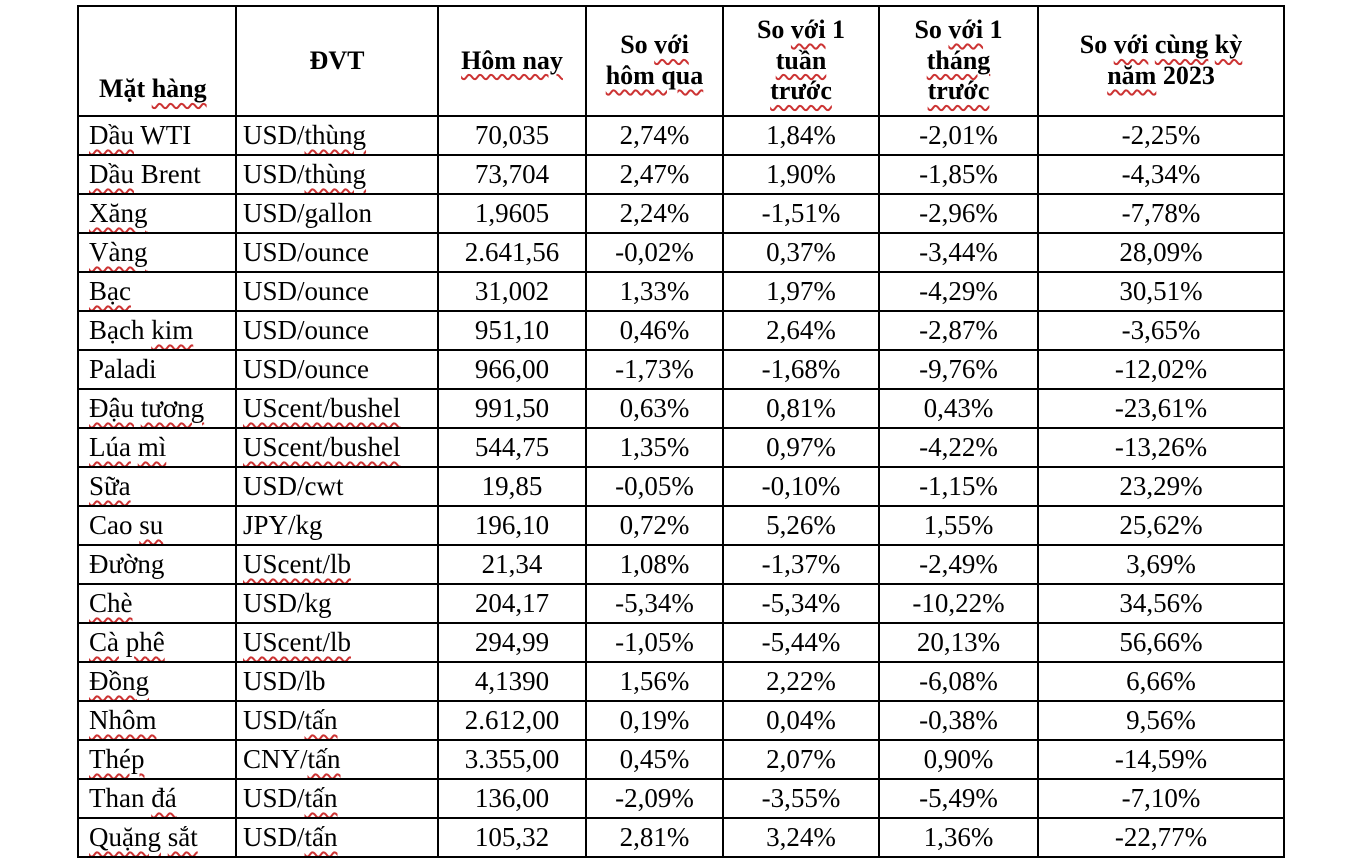  I want to click on text-segment: Than, so click(120, 798).